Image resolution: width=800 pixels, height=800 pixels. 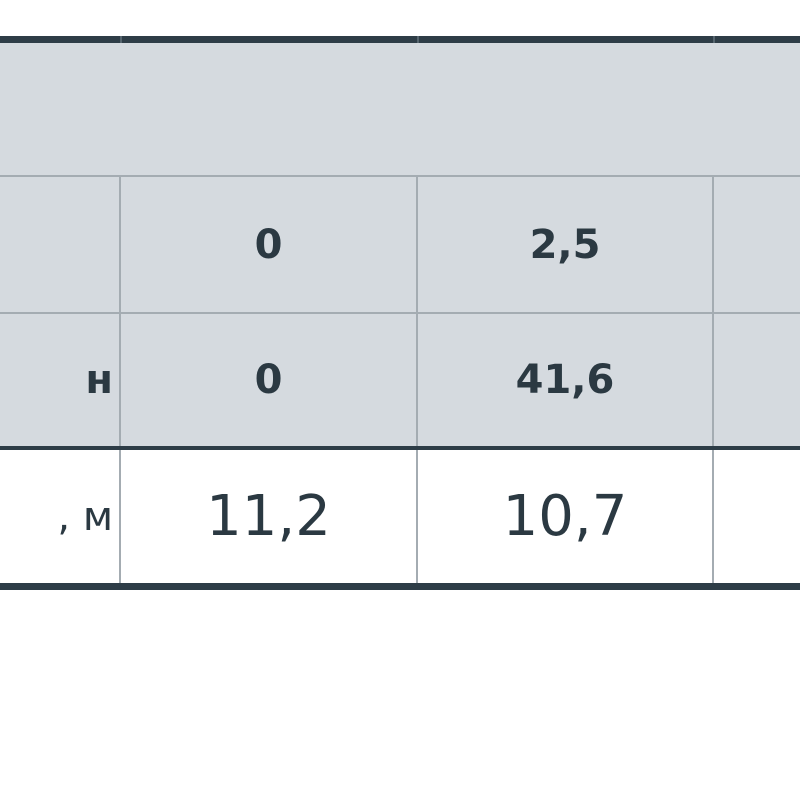 What do you see at coordinates (400, 39) in the screenshot?
I see `table-top-border` at bounding box center [400, 39].